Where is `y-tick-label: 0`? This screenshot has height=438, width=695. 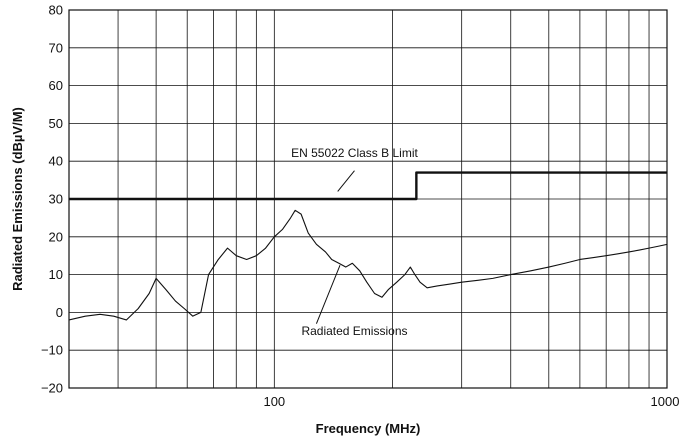 y-tick-label: 0 is located at coordinates (59, 312).